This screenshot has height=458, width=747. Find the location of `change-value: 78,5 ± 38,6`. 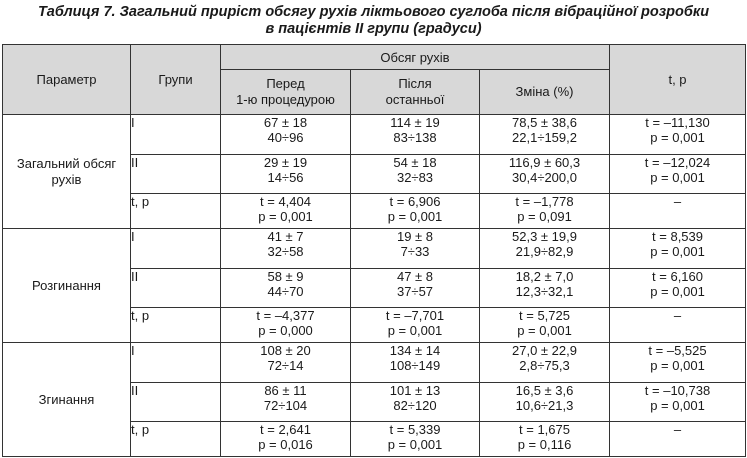

change-value: 78,5 ± 38,6 is located at coordinates (544, 122).